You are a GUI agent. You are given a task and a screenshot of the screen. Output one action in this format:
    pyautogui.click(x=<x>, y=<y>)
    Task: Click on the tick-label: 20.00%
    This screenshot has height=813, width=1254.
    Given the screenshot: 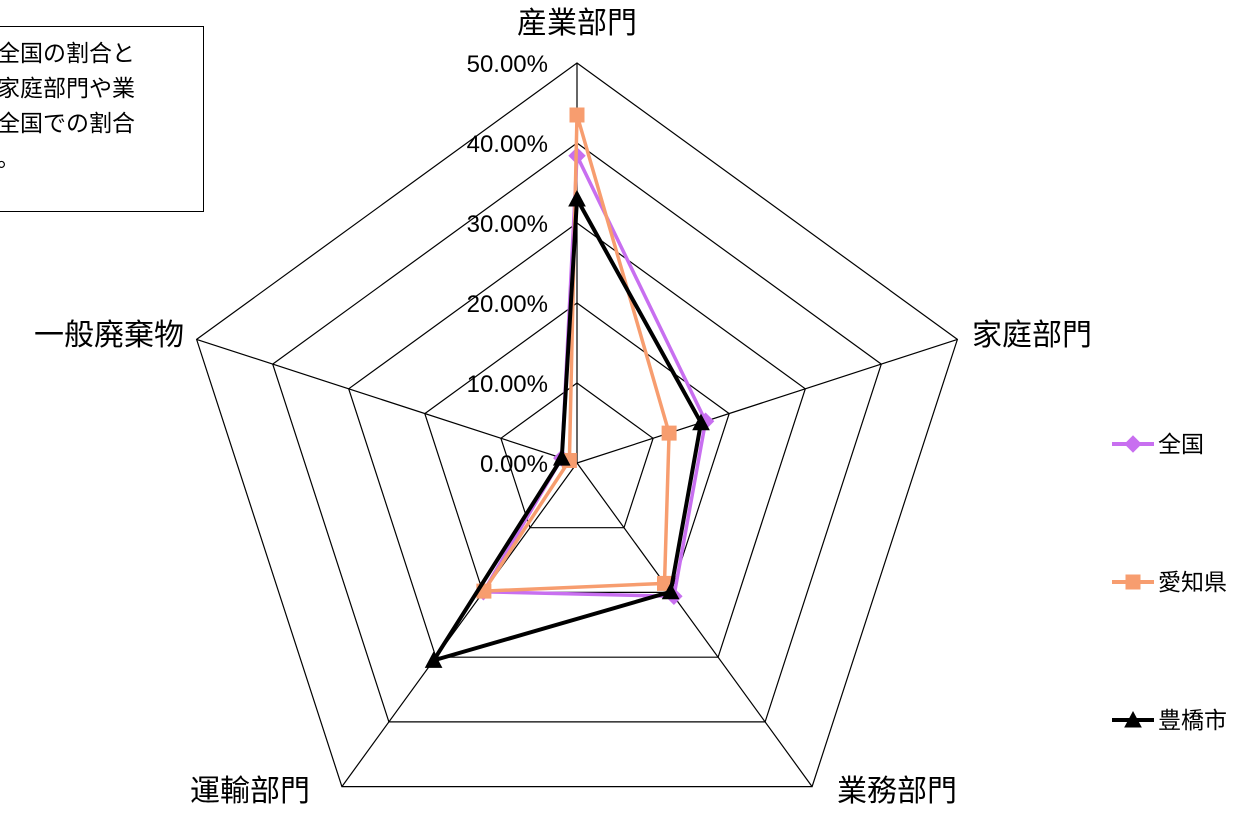 What is the action you would take?
    pyautogui.click(x=507, y=304)
    